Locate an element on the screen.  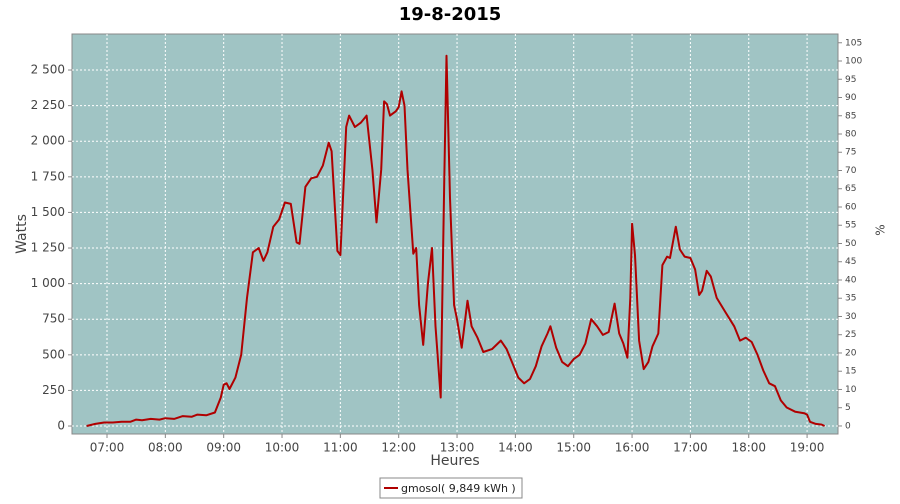
y2-tick-label: 80 is located at coordinates (851, 135).